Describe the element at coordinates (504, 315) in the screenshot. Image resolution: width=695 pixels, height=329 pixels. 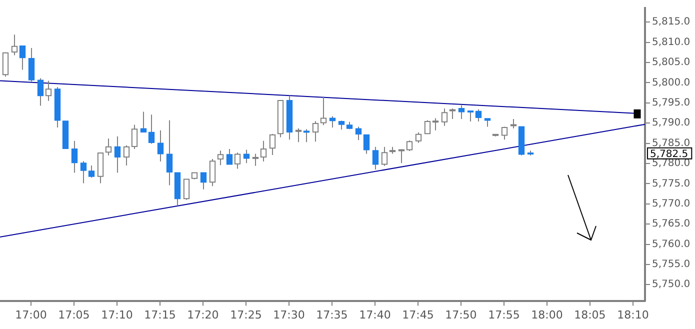
I see `x-tick-label: 17:55` at that location.